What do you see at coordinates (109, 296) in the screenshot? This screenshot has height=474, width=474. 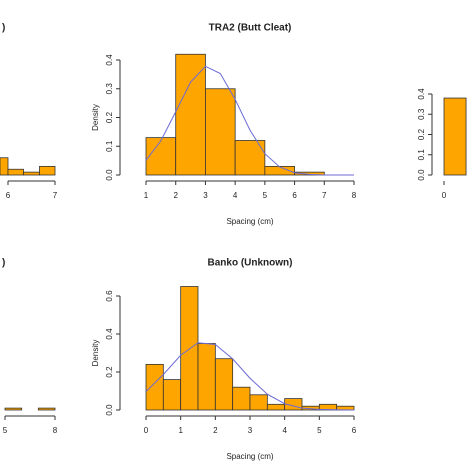 I see `y-tick-label: 0.6` at bounding box center [109, 296].